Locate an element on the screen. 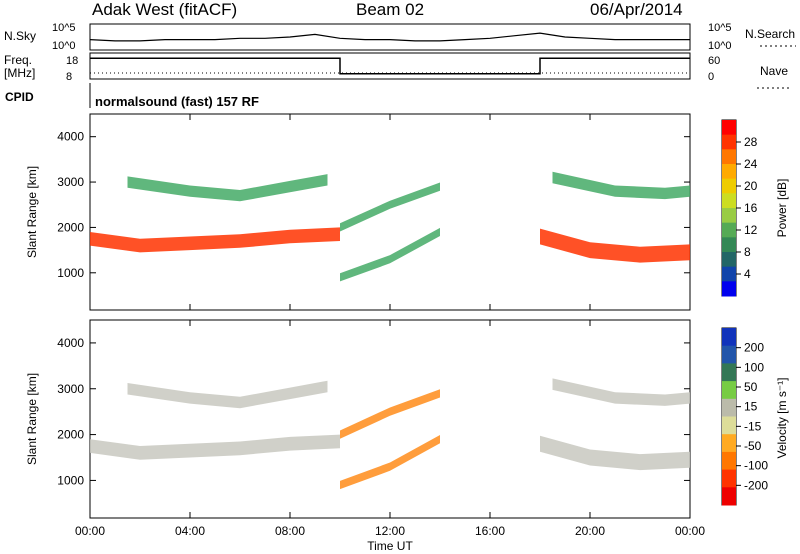 This screenshot has height=554, width=800. nave-tick-bottom: 0 is located at coordinates (711, 77).